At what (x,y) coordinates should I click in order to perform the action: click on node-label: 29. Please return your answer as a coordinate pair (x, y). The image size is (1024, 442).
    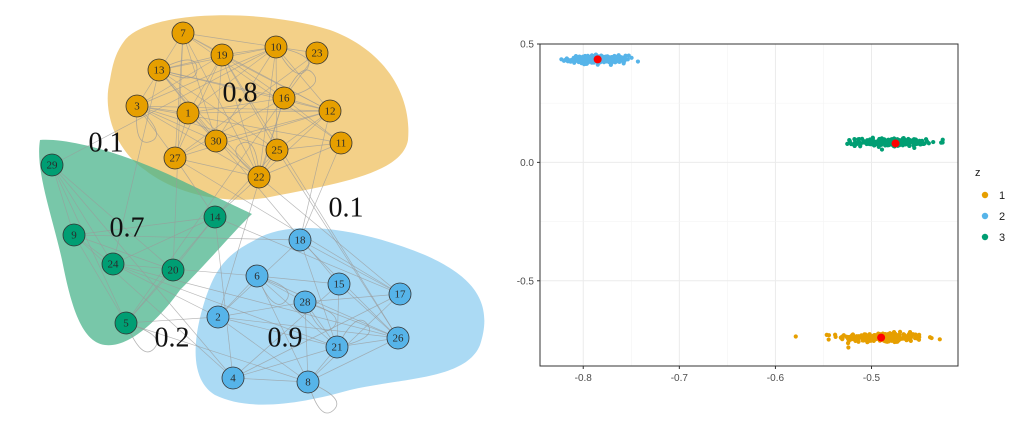
    Looking at the image, I should click on (53, 166).